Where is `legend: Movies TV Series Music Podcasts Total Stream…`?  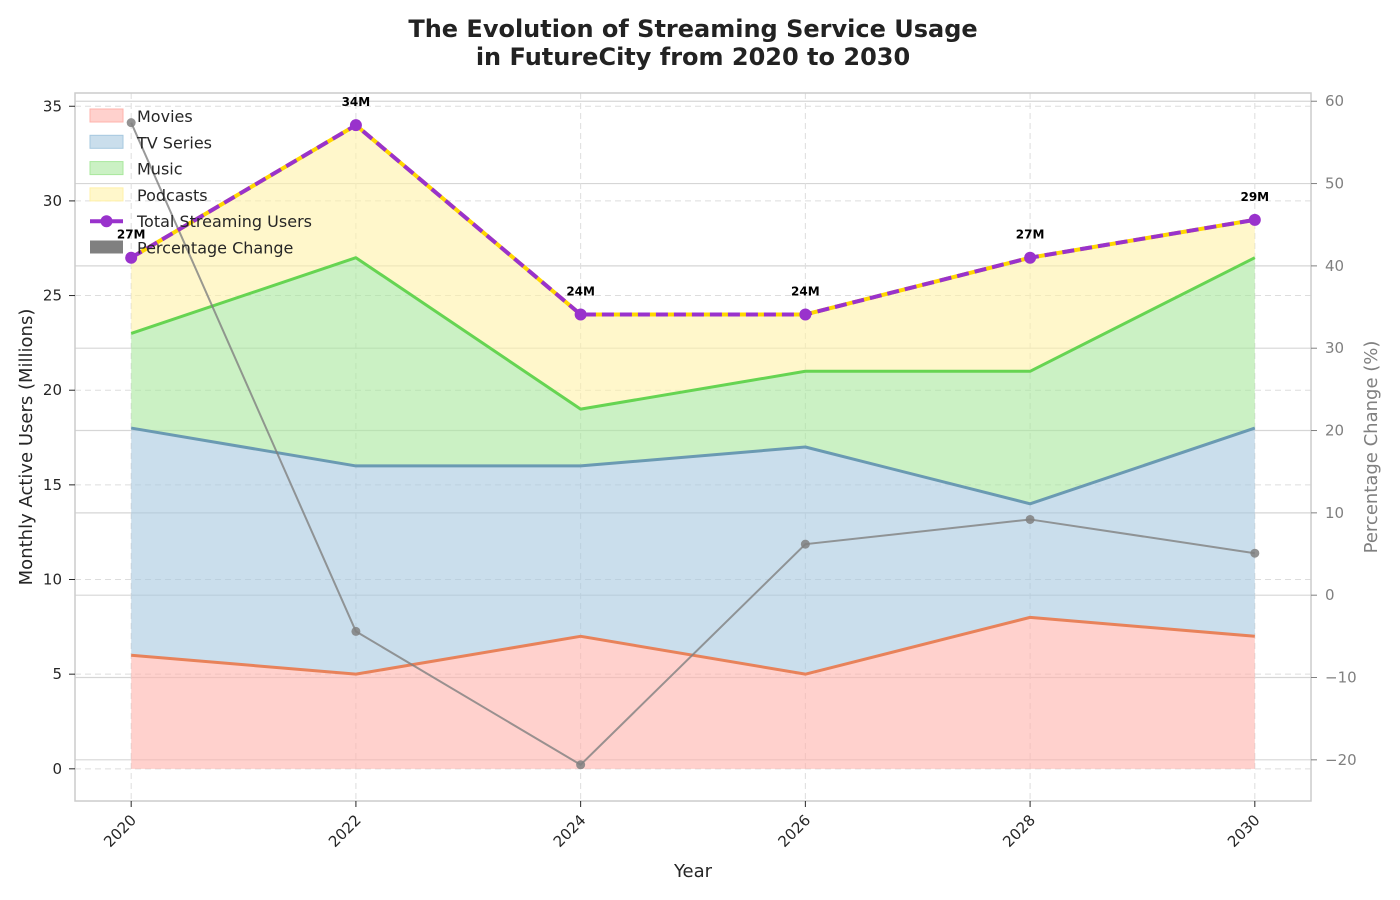
legend: Movies TV Series Music Podcasts Total Stream… is located at coordinates (200, 182).